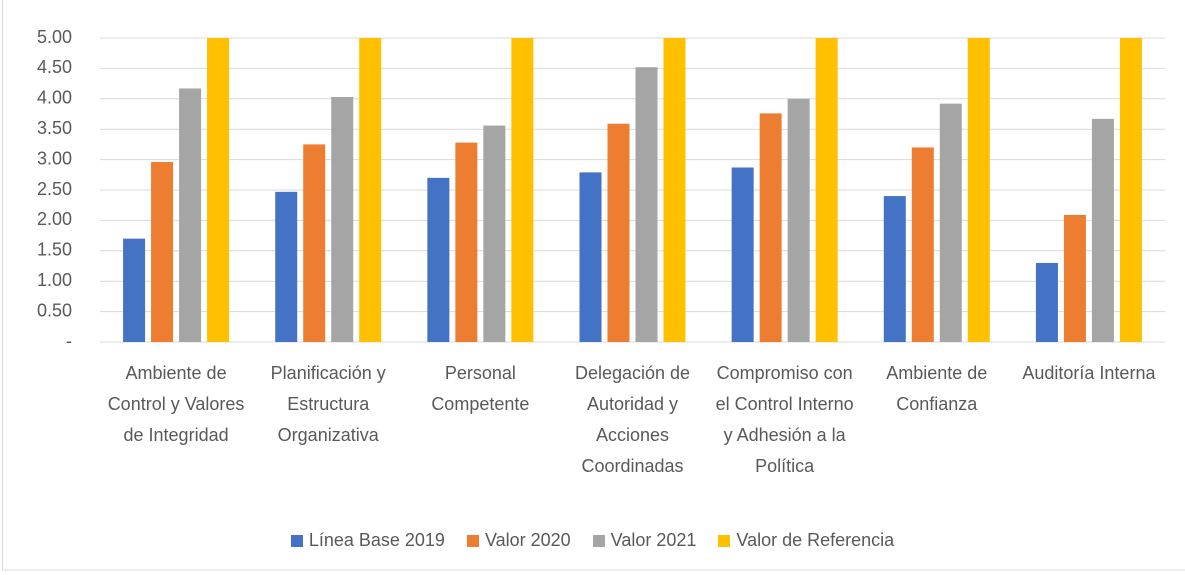  What do you see at coordinates (54, 128) in the screenshot?
I see `y-tick-label: 3.50` at bounding box center [54, 128].